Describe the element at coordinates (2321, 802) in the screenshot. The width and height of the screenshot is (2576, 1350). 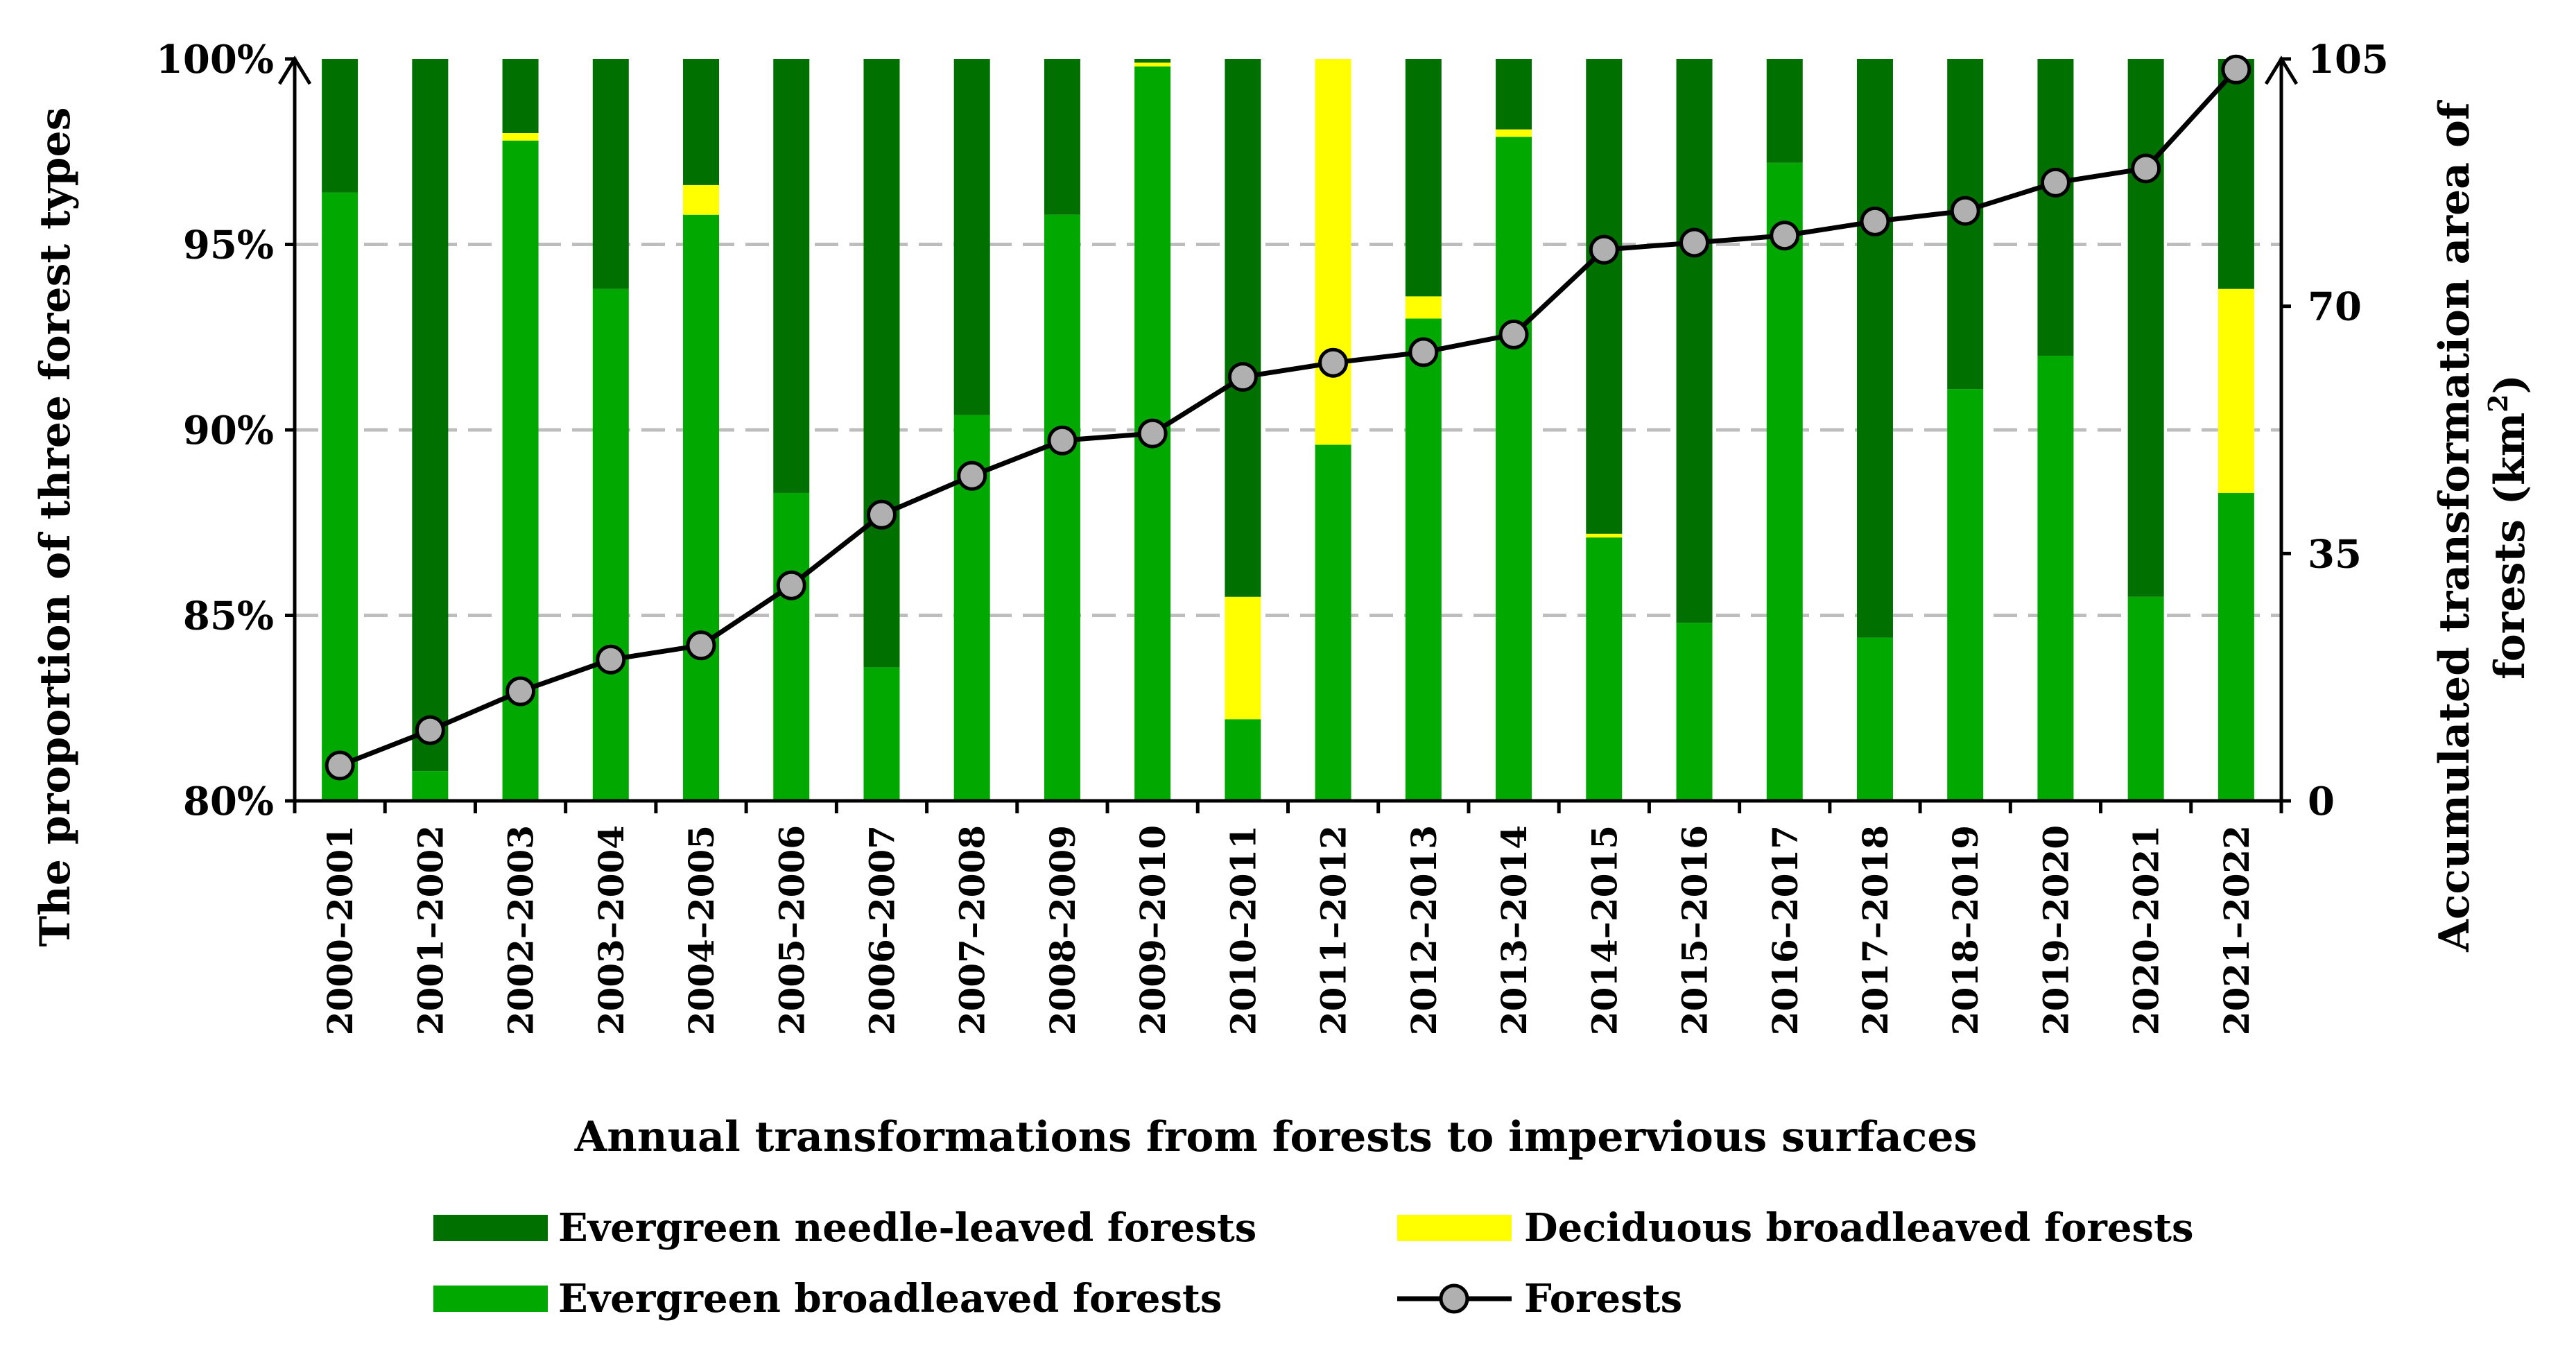
I see `right-tick-label-0: 0` at that location.